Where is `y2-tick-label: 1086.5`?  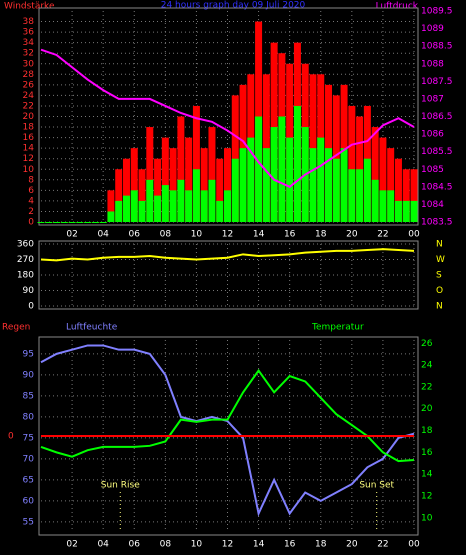 y2-tick-label: 1086.5 is located at coordinates (437, 117).